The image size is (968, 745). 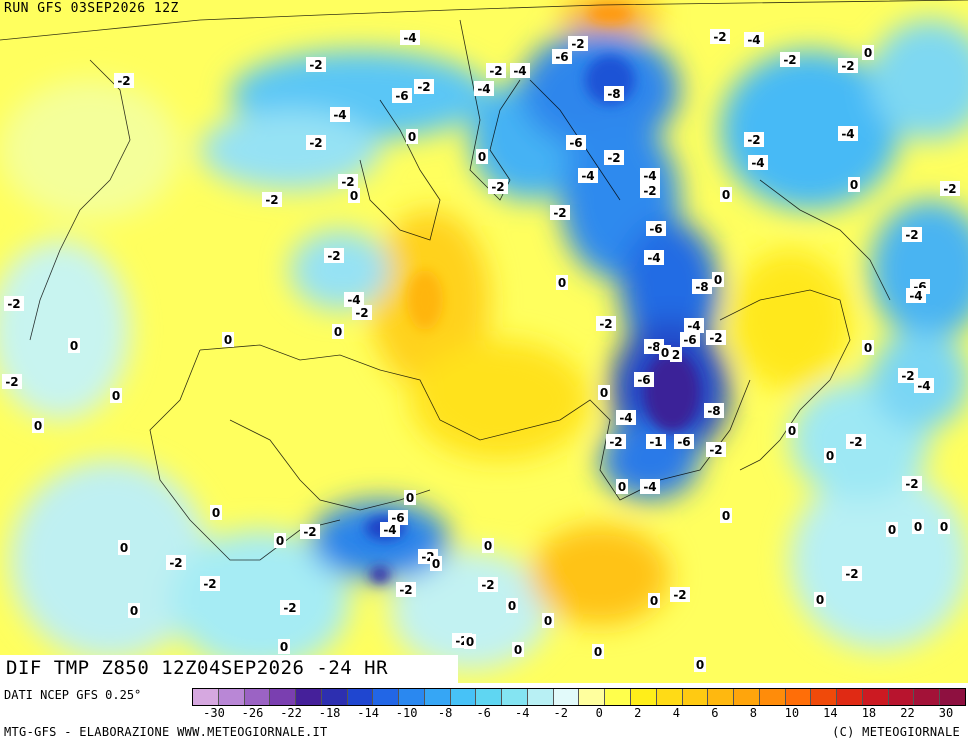 I want to click on run-title: RUN GFS 03SEP2026 12Z, so click(x=91, y=8).